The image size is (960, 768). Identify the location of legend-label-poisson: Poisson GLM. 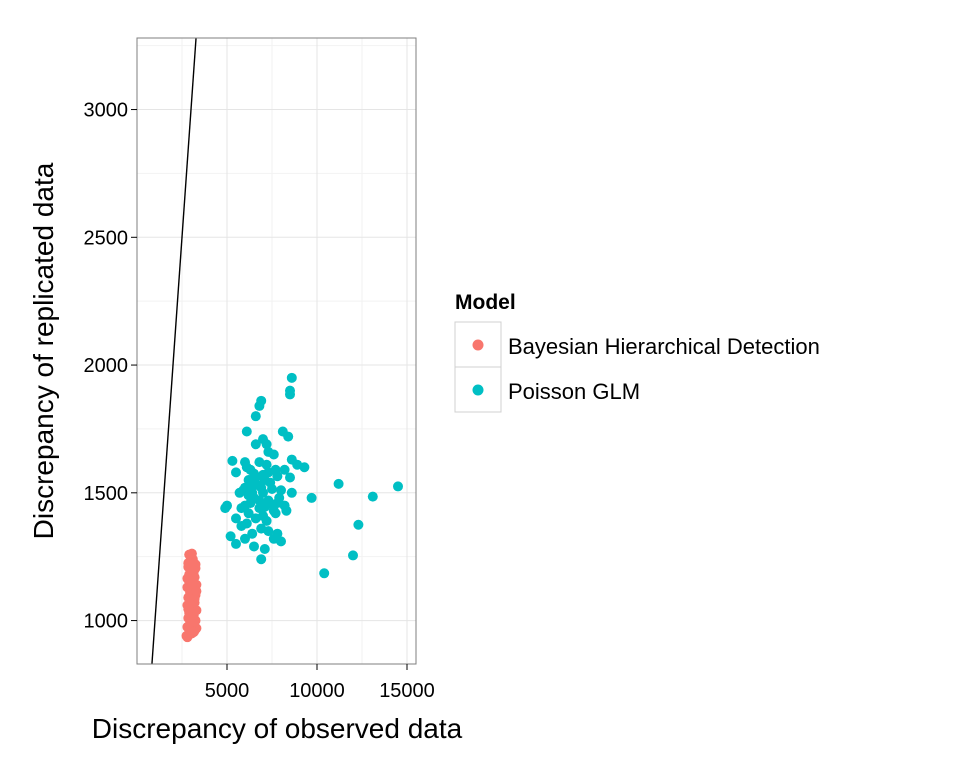
(574, 391).